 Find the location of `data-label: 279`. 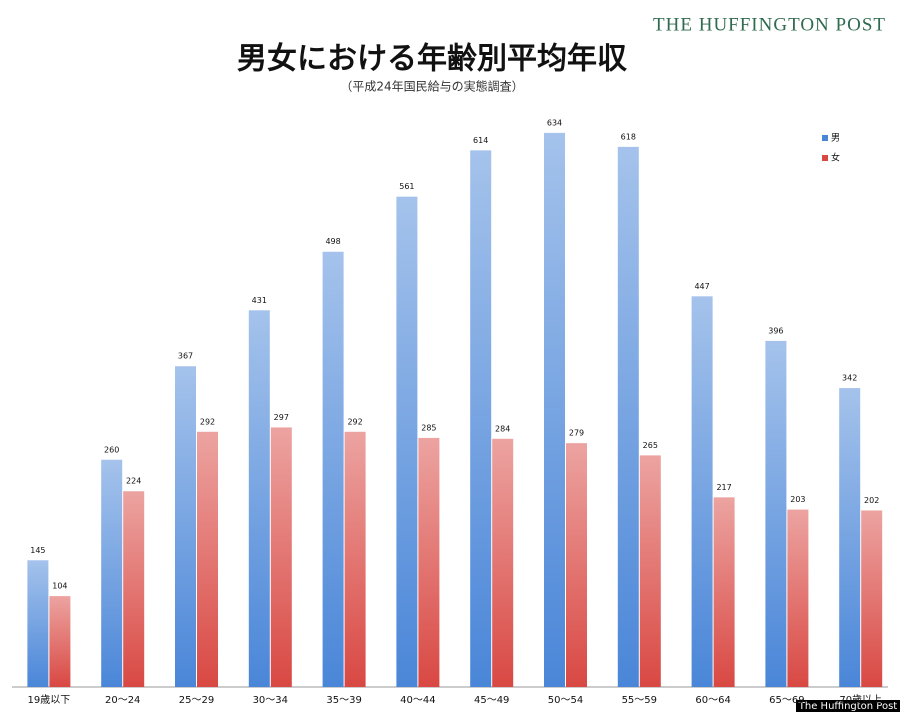

data-label: 279 is located at coordinates (576, 433).